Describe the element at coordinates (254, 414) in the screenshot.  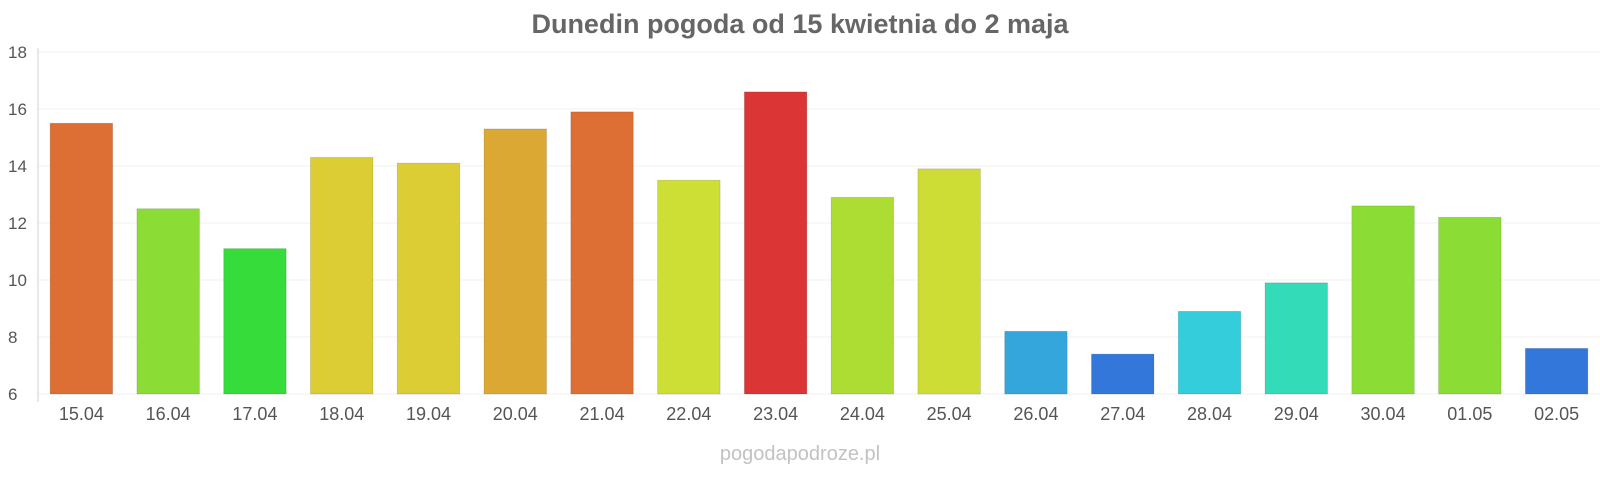
I see `x-tick-label: 17.04` at that location.